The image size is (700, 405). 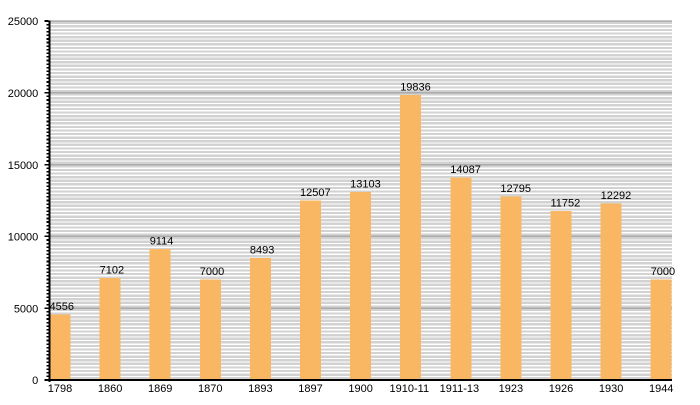 What do you see at coordinates (661, 389) in the screenshot?
I see `svg-text: 1944` at bounding box center [661, 389].